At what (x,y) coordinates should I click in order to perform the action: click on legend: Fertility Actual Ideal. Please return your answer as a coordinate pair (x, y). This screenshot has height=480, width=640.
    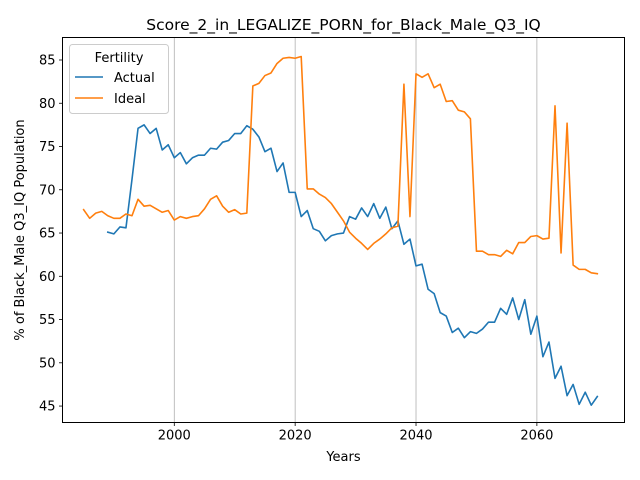
    Looking at the image, I should click on (119, 79).